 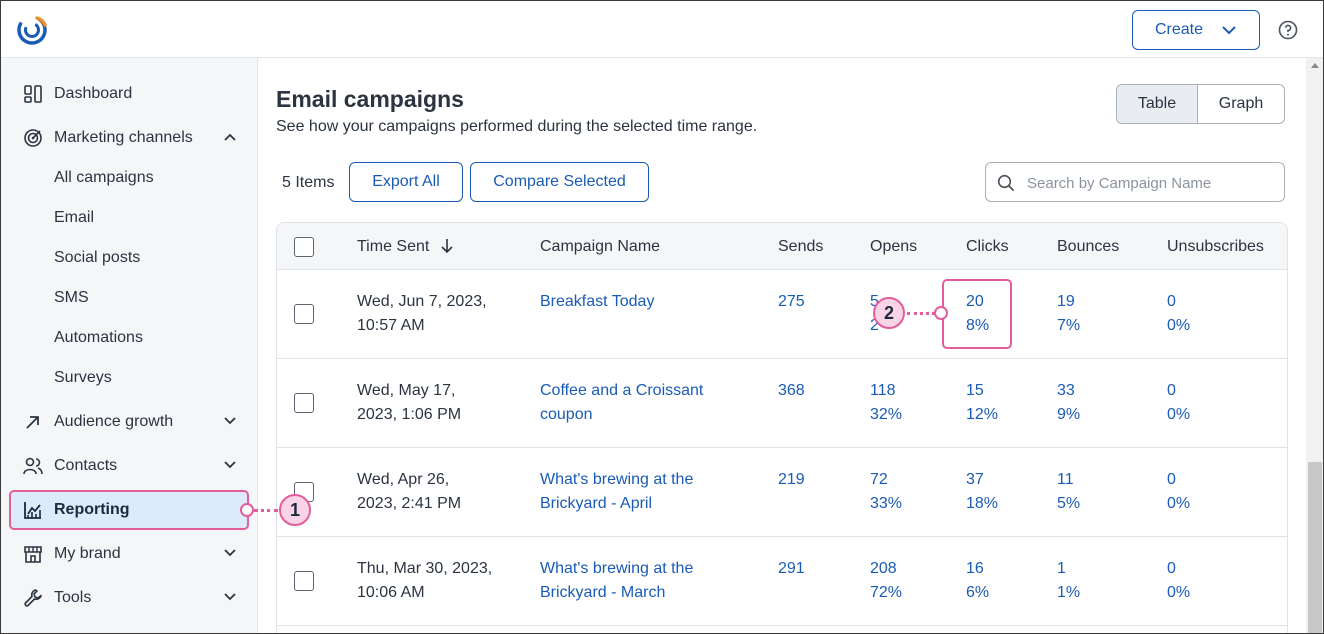 I want to click on column-header-clicks: Clicks, so click(x=987, y=246).